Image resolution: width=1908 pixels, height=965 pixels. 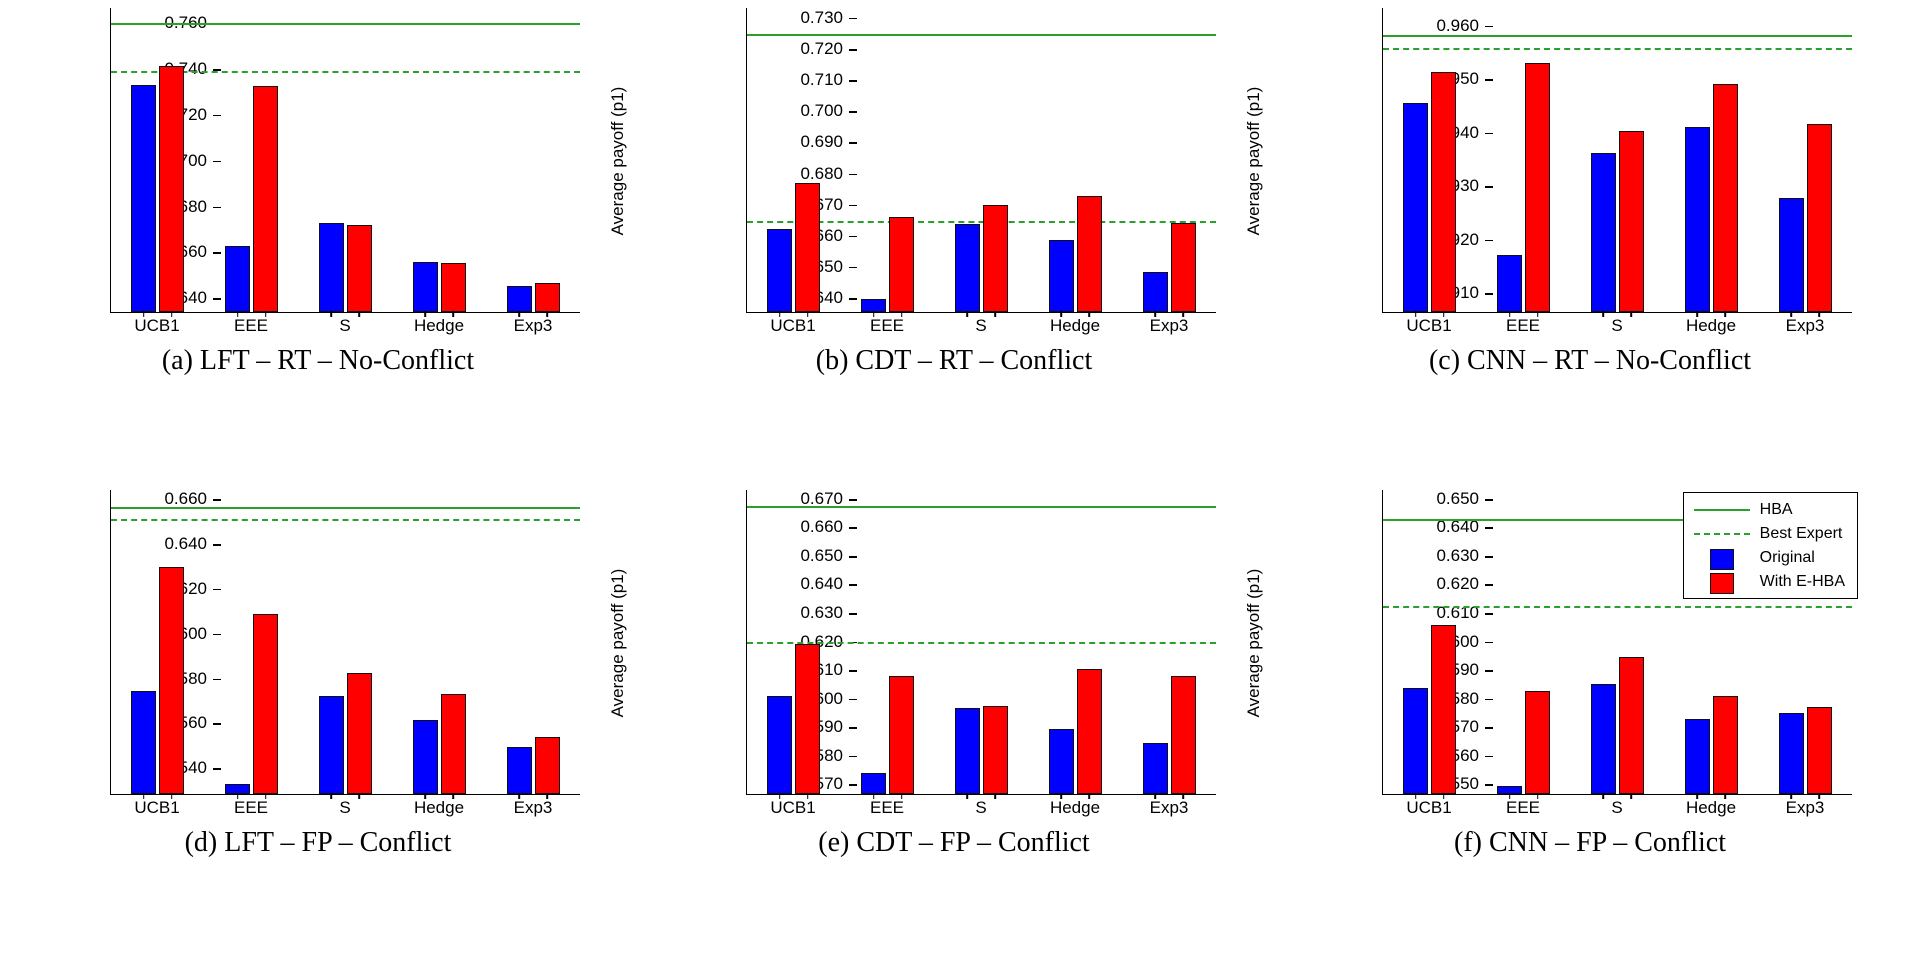 What do you see at coordinates (185, 23) in the screenshot?
I see `y-axis-tick-label: 0.760` at bounding box center [185, 23].